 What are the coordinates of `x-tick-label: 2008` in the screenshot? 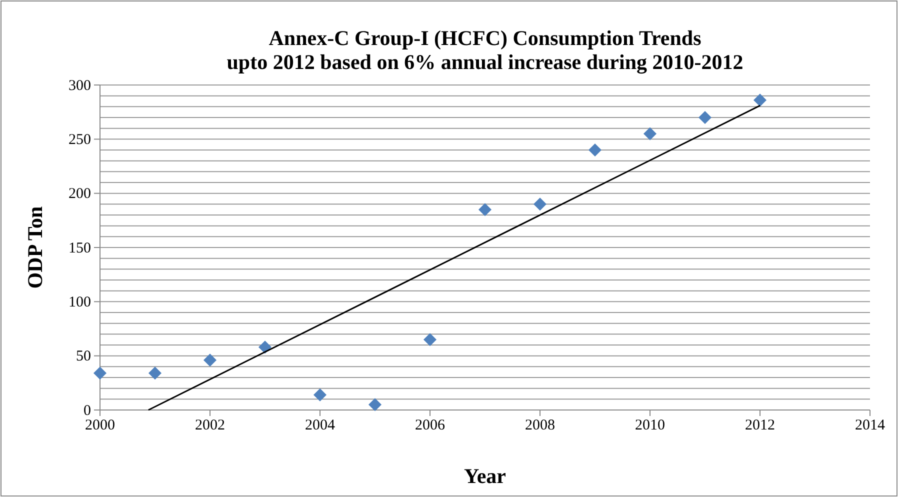 It's located at (540, 426).